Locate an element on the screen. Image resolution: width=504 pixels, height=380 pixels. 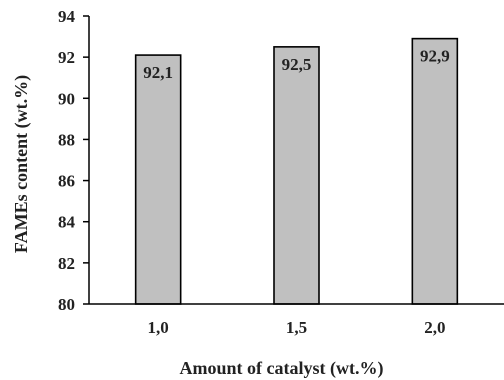
x-axis-ticks: 1,0 1,5 2,0 is located at coordinates (297, 327).